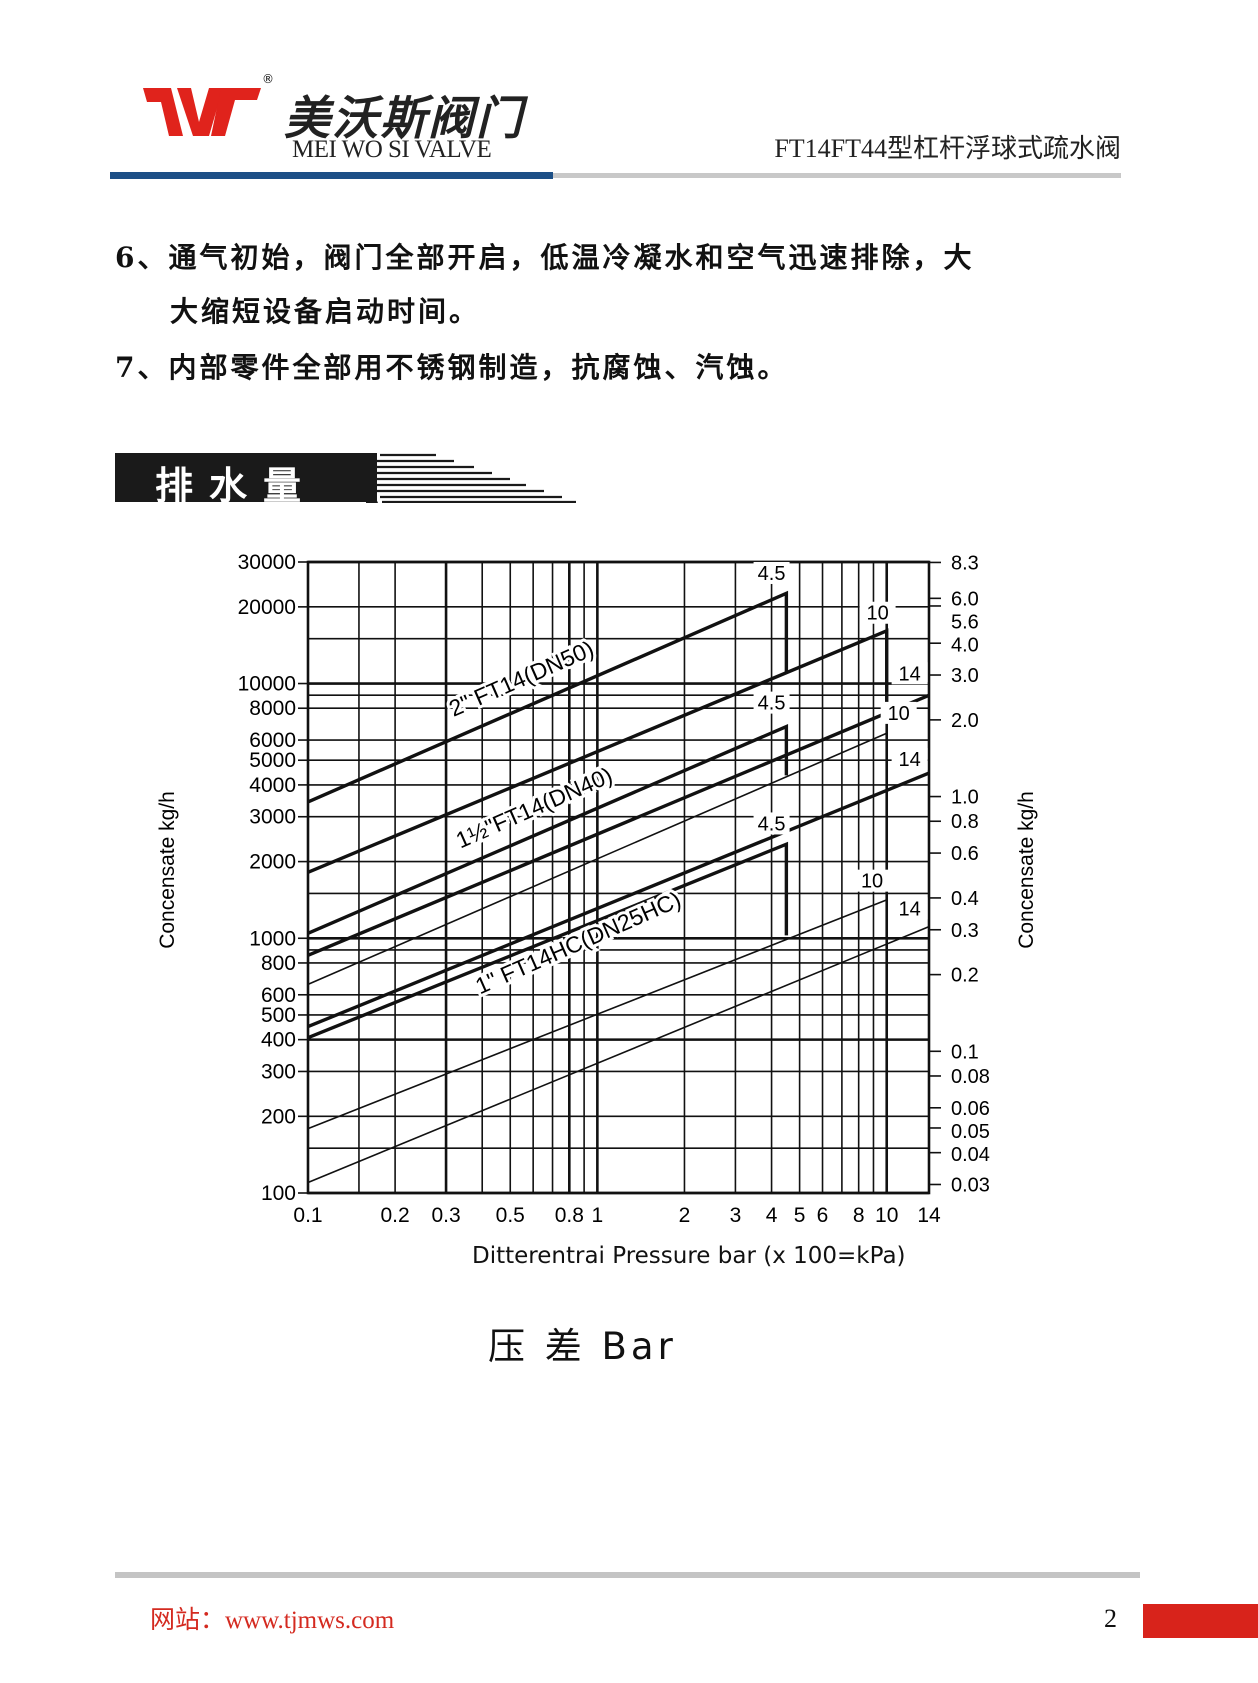 This screenshot has height=1683, width=1258. I want to click on footer-accent-block, so click(1200, 1621).